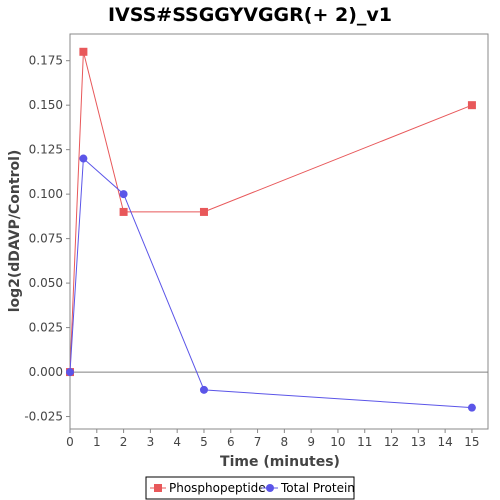  I want to click on x-tick-label: 6, so click(231, 442).